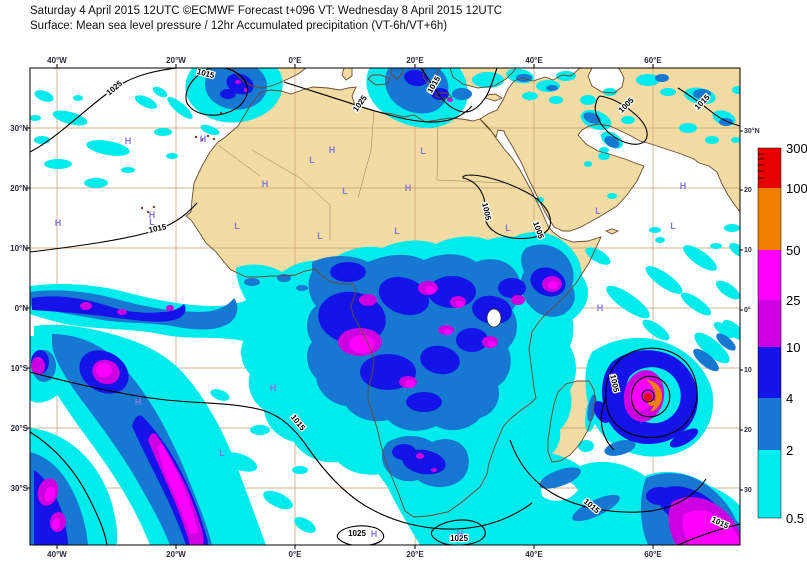 The width and height of the screenshot is (807, 568). Describe the element at coordinates (534, 60) in the screenshot. I see `axis-label-top: 40°E` at that location.